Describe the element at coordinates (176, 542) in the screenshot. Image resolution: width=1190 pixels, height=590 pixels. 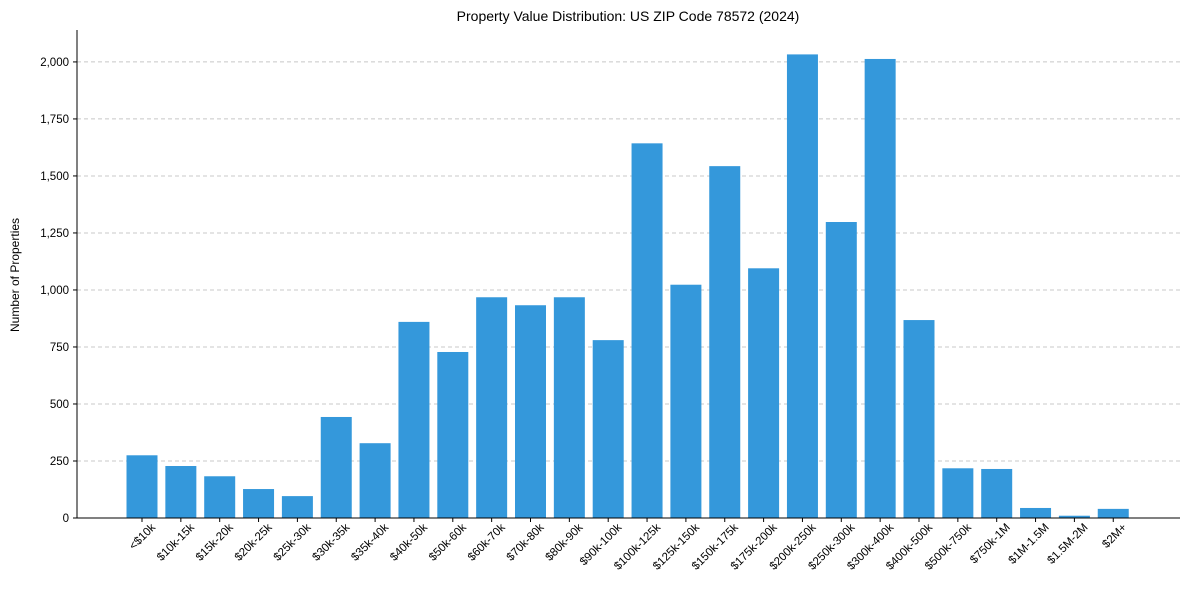
I see `x-tick-label: $10k-15k` at that location.